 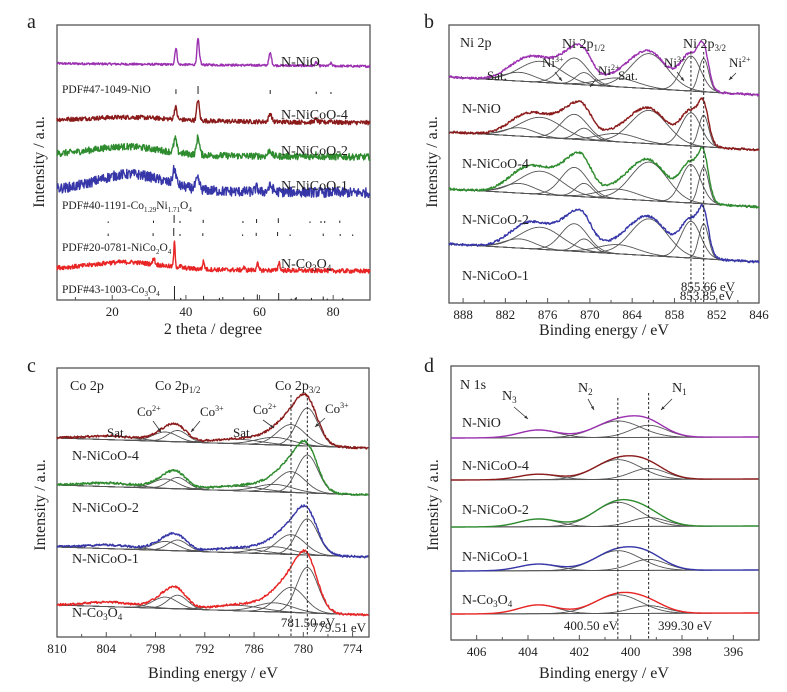 I want to click on reference-label: PDF#43-1003-Co3O4, so click(x=111, y=291).